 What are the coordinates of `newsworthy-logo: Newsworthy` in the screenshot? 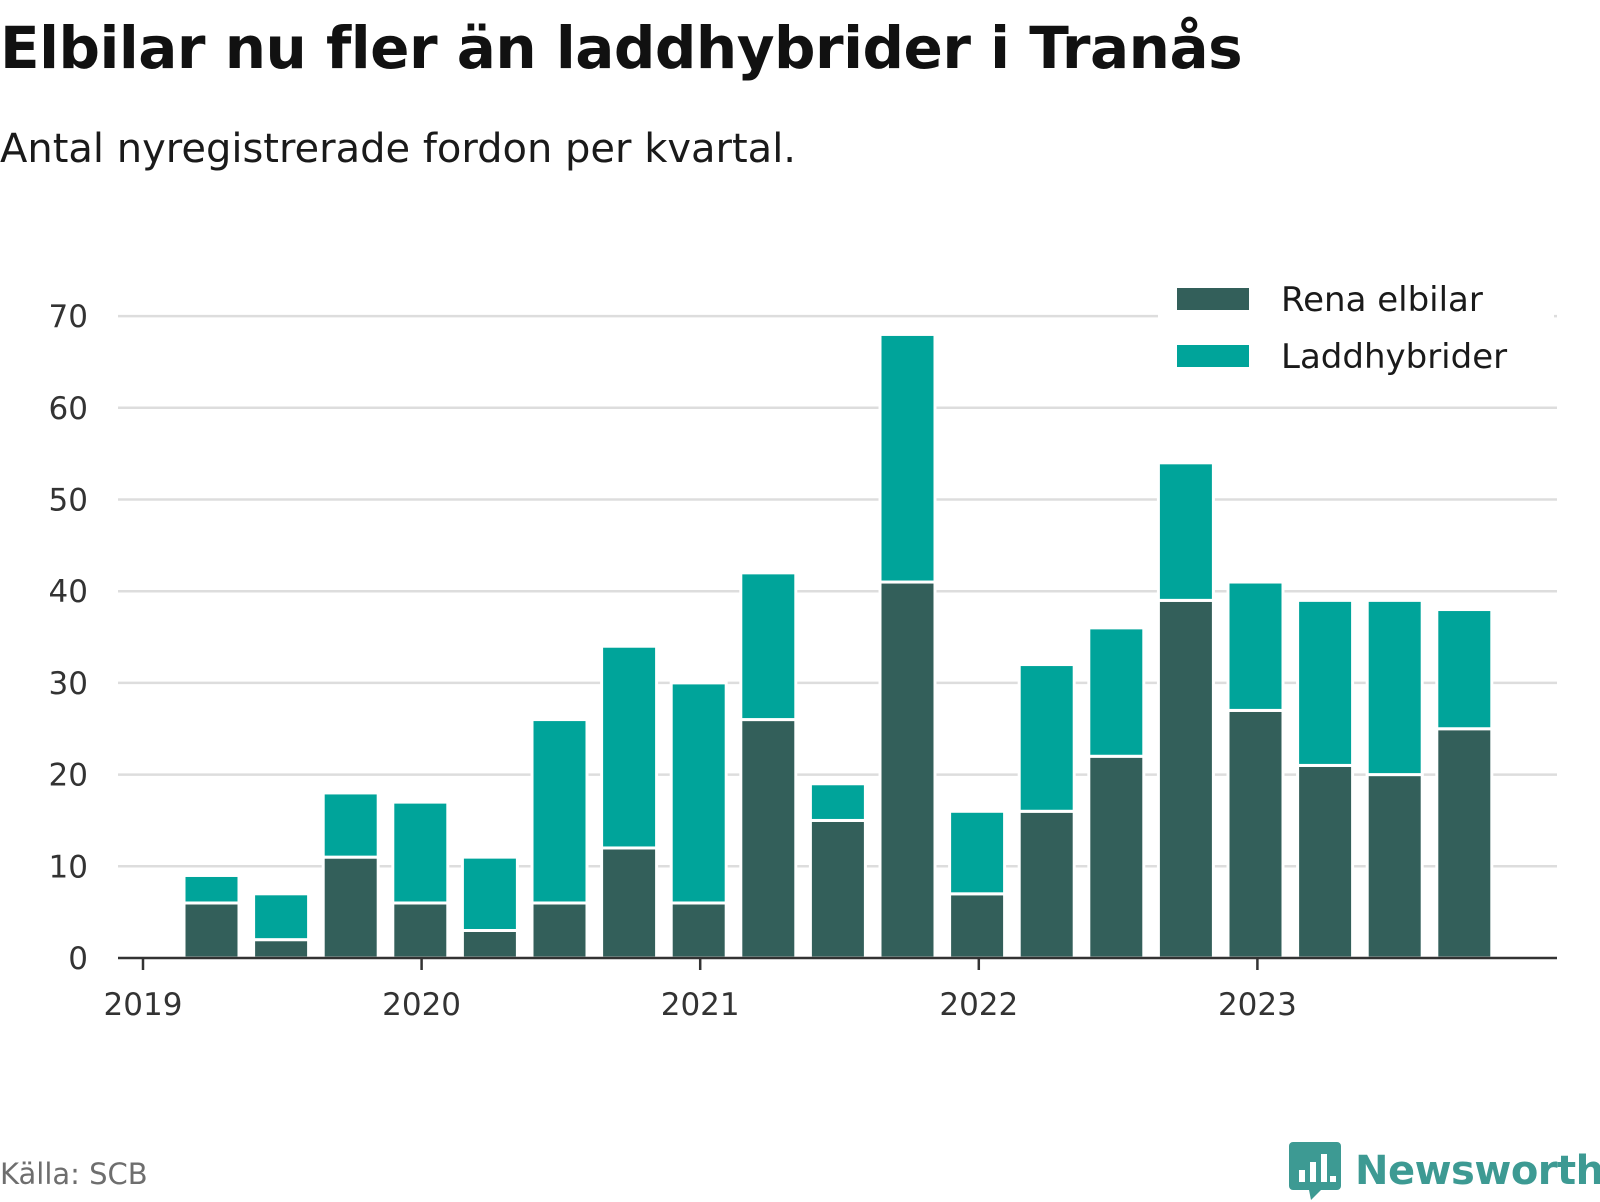 It's located at (1444, 1171).